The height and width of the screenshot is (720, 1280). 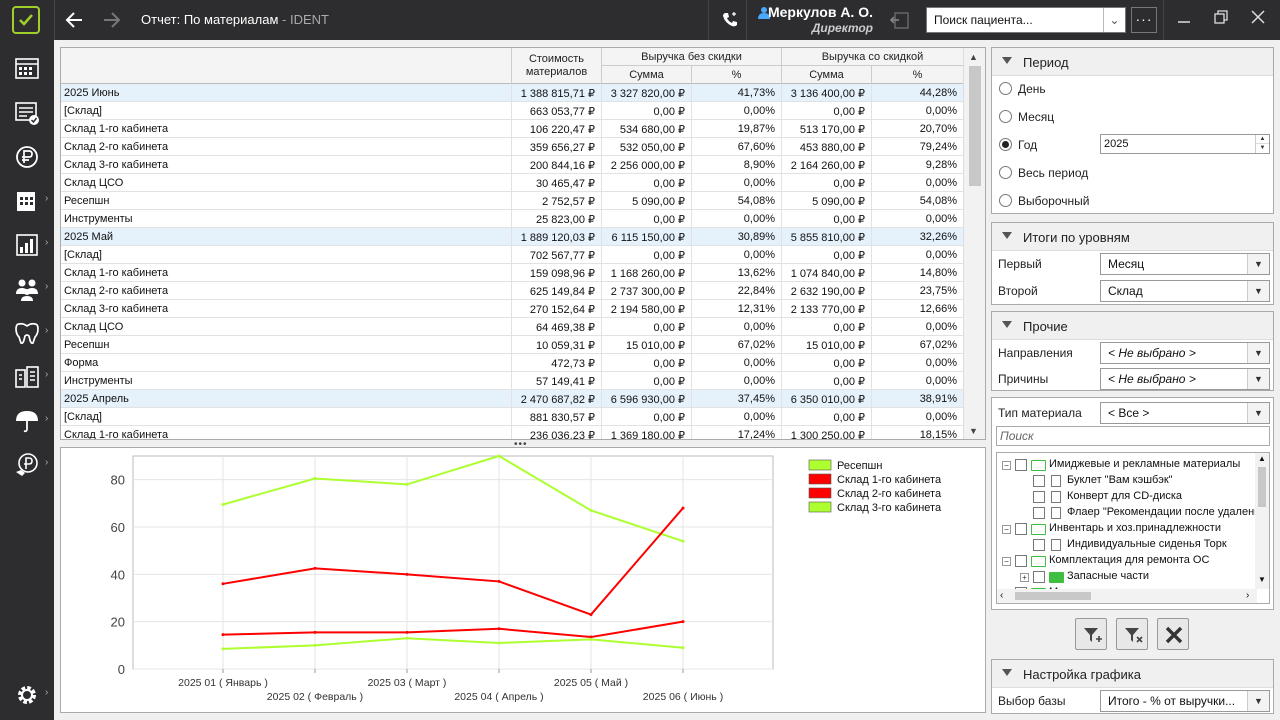 What do you see at coordinates (1262, 487) in the screenshot?
I see `tree-vscroll-thumb` at bounding box center [1262, 487].